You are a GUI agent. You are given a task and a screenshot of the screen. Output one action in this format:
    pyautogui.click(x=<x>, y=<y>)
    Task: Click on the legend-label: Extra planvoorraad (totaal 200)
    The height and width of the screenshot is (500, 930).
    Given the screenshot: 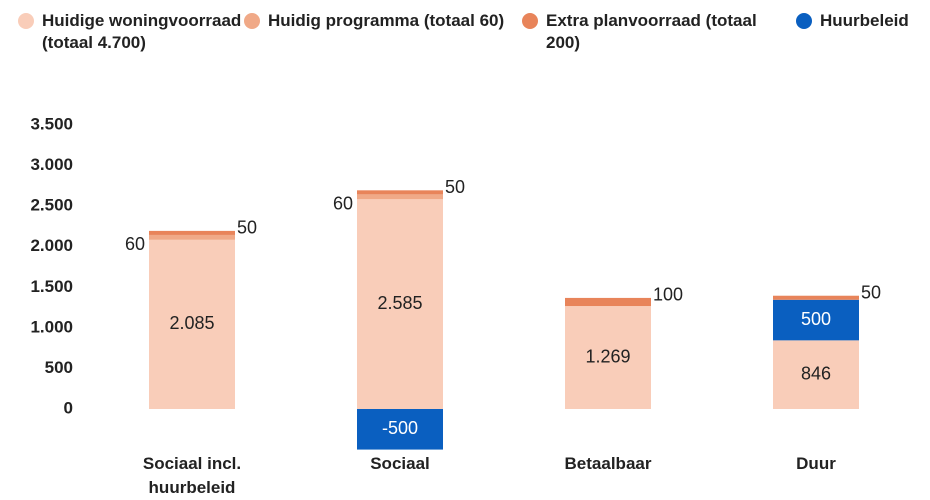 What is the action you would take?
    pyautogui.click(x=651, y=31)
    